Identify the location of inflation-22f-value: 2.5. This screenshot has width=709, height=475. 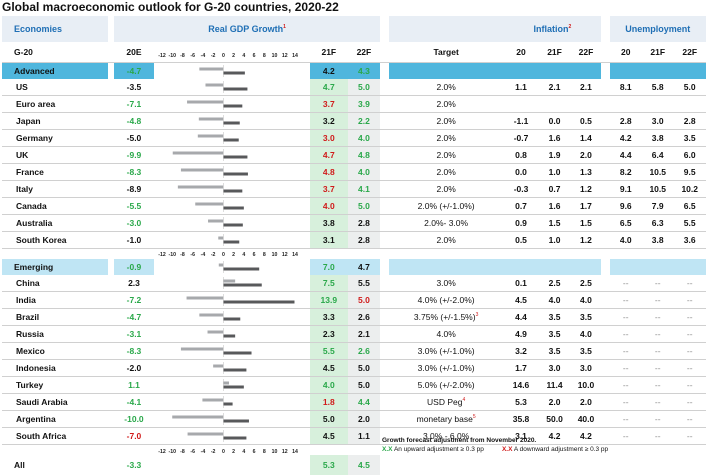
(586, 284).